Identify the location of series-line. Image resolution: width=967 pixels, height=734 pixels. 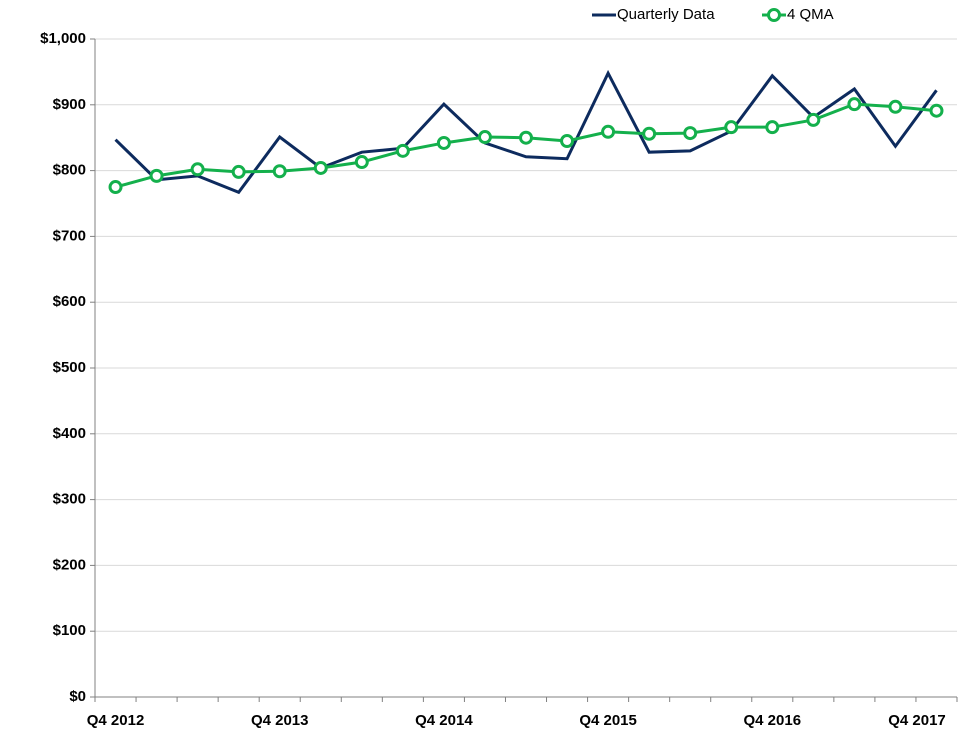
(526, 132).